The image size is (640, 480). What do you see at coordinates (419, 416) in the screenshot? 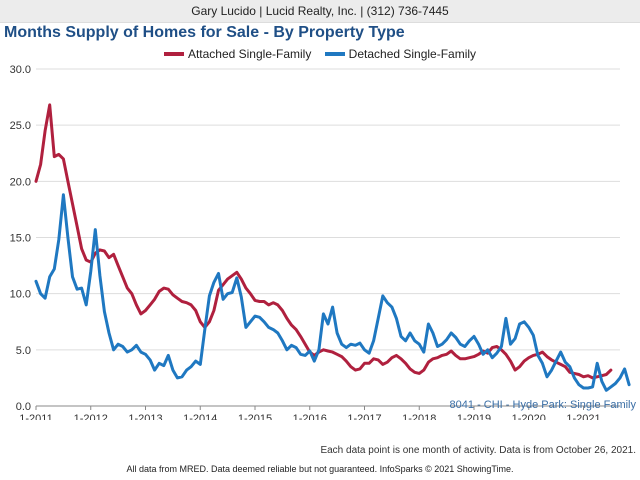
I see `x-tick-label: 1-2018` at bounding box center [419, 416].